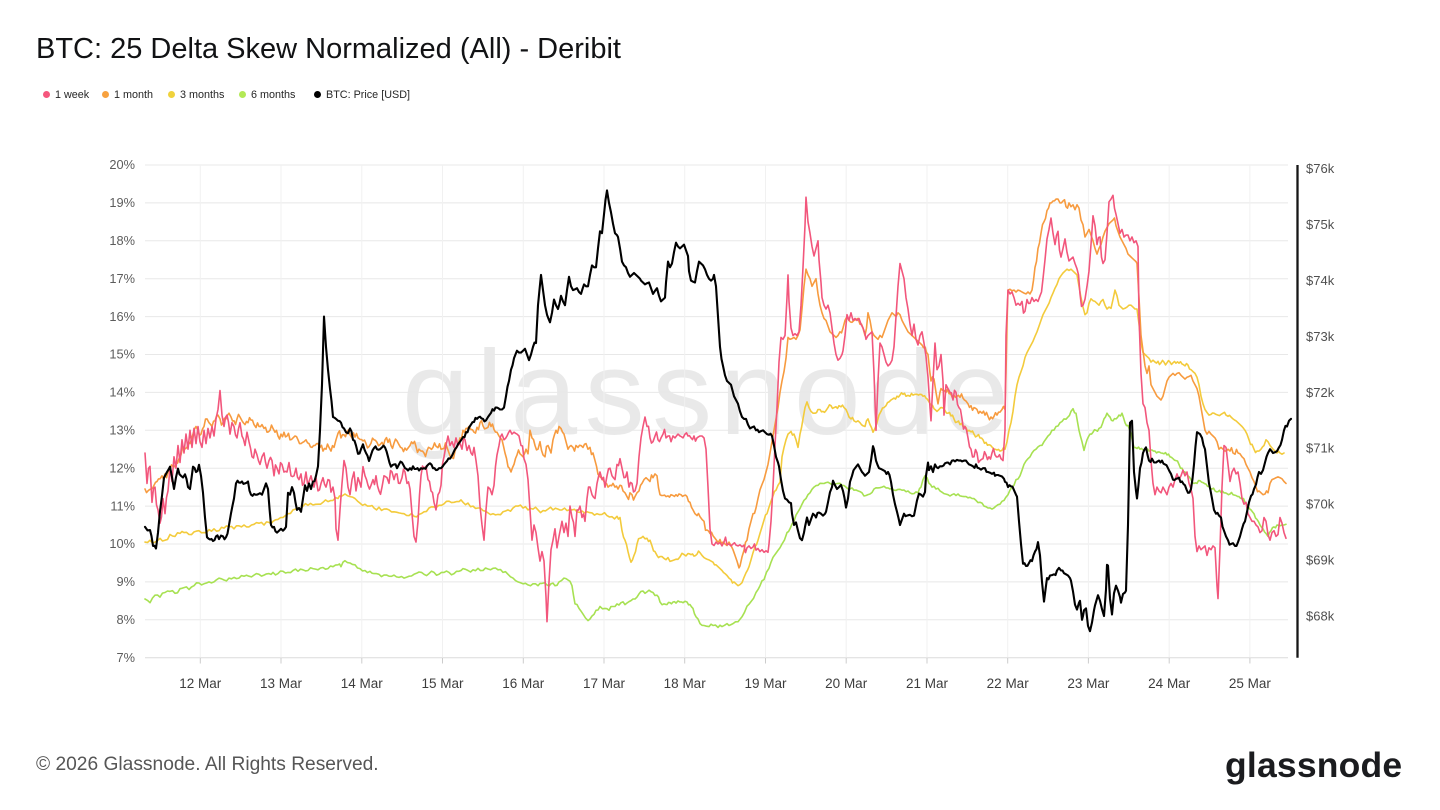 Image resolution: width=1440 pixels, height=810 pixels. Describe the element at coordinates (122, 430) in the screenshot. I see `svg-text: 13%` at that location.